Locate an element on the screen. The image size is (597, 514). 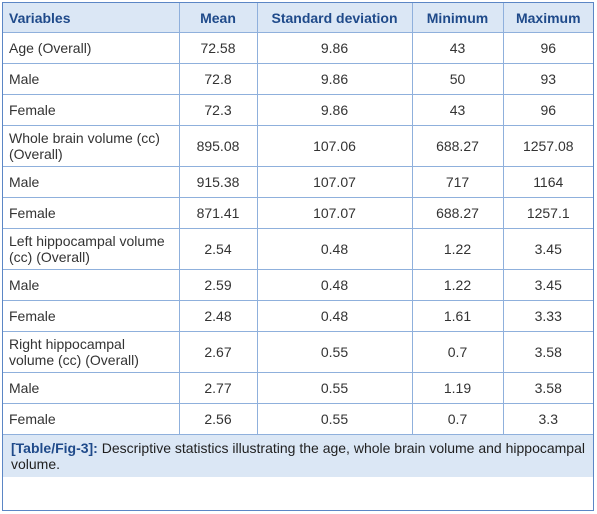
header-standard-deviation: Standard deviation is located at coordinates (335, 18).